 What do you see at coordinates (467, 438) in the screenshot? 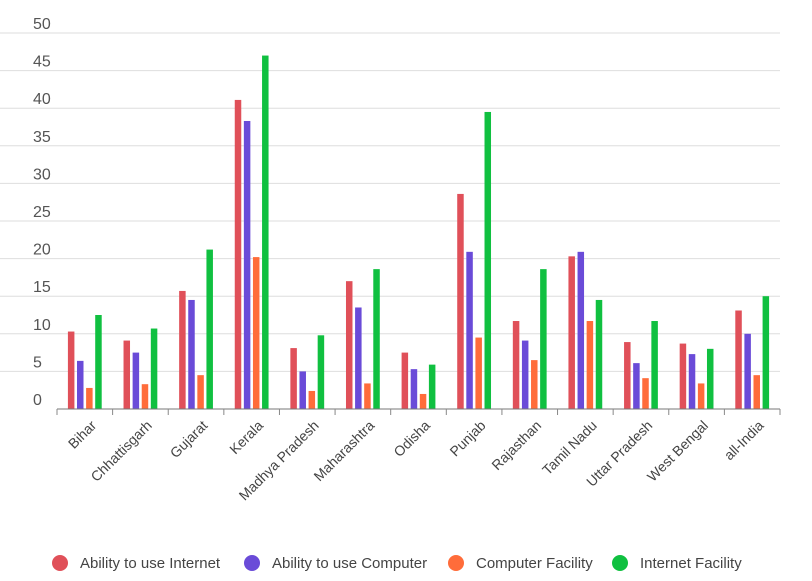
I see `x-tick-label: Punjab` at bounding box center [467, 438].